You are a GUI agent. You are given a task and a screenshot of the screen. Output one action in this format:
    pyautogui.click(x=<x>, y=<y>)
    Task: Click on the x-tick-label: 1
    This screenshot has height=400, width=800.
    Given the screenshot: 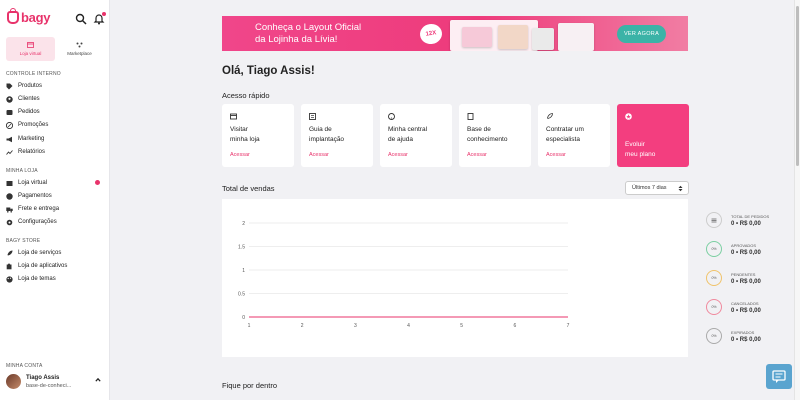 What is the action you would take?
    pyautogui.click(x=249, y=326)
    